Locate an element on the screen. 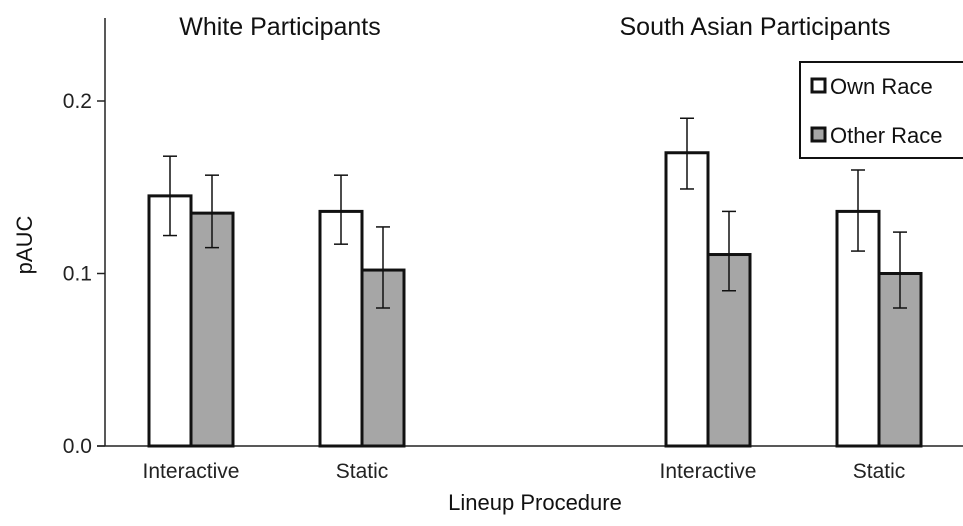  legend: Own Race Other Race is located at coordinates (881, 110).